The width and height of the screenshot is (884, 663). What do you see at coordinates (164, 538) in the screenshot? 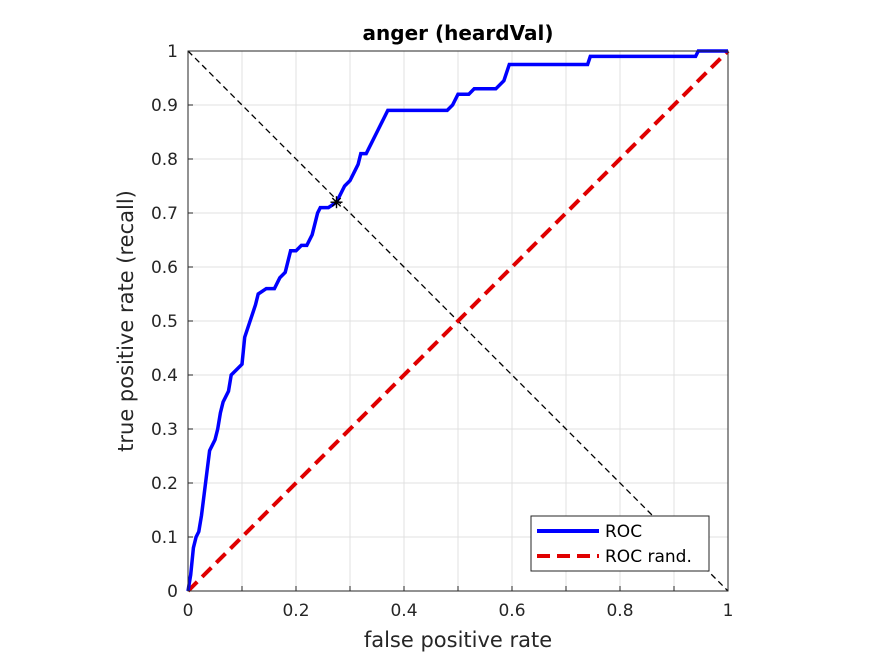
I see `y-tick-label: 0.1` at bounding box center [164, 538].